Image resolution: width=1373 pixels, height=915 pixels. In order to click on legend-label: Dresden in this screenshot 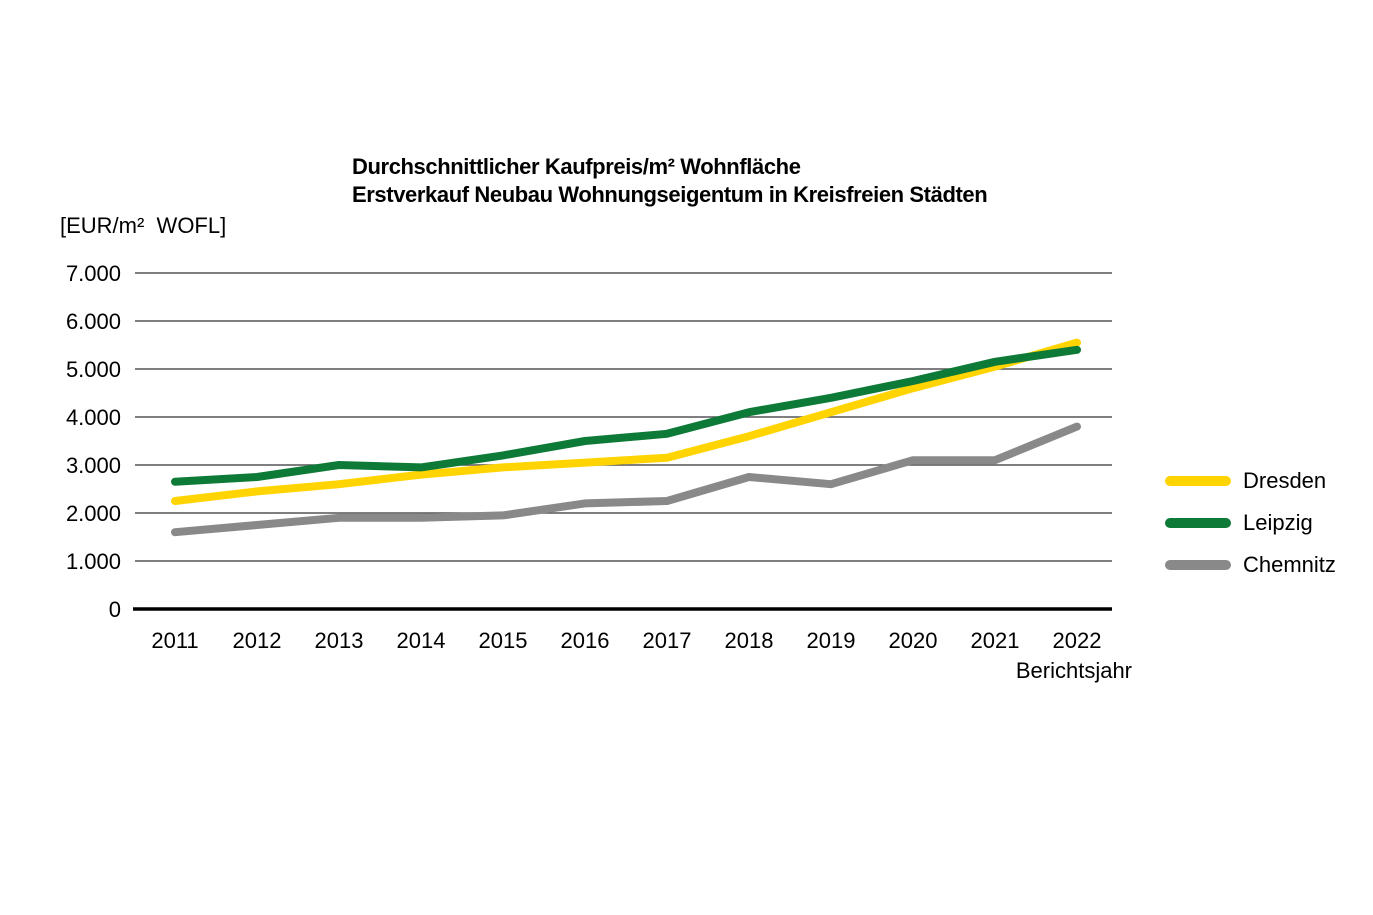, I will do `click(1285, 480)`.